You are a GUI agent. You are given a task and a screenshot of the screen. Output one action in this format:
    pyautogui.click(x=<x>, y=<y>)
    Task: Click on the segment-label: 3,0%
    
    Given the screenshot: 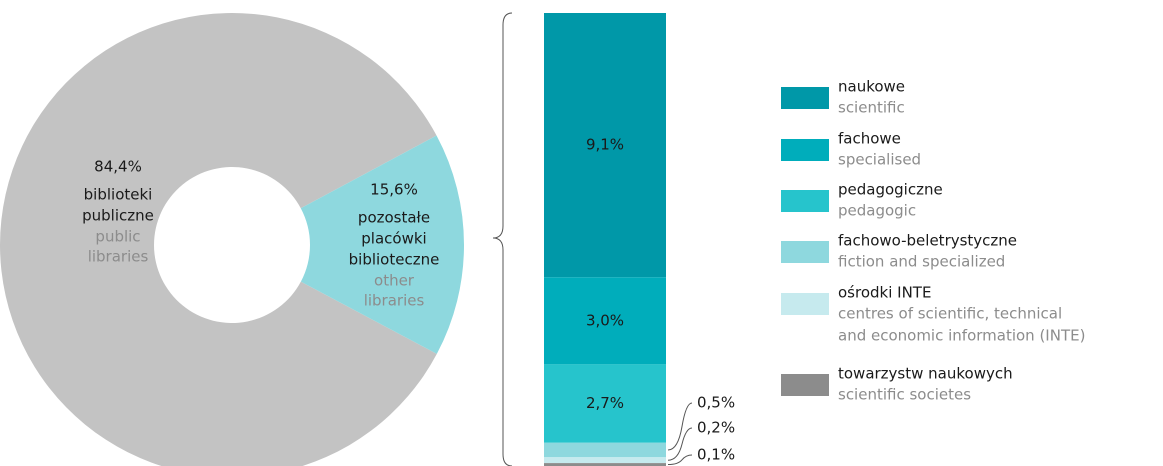 What is the action you would take?
    pyautogui.click(x=605, y=320)
    